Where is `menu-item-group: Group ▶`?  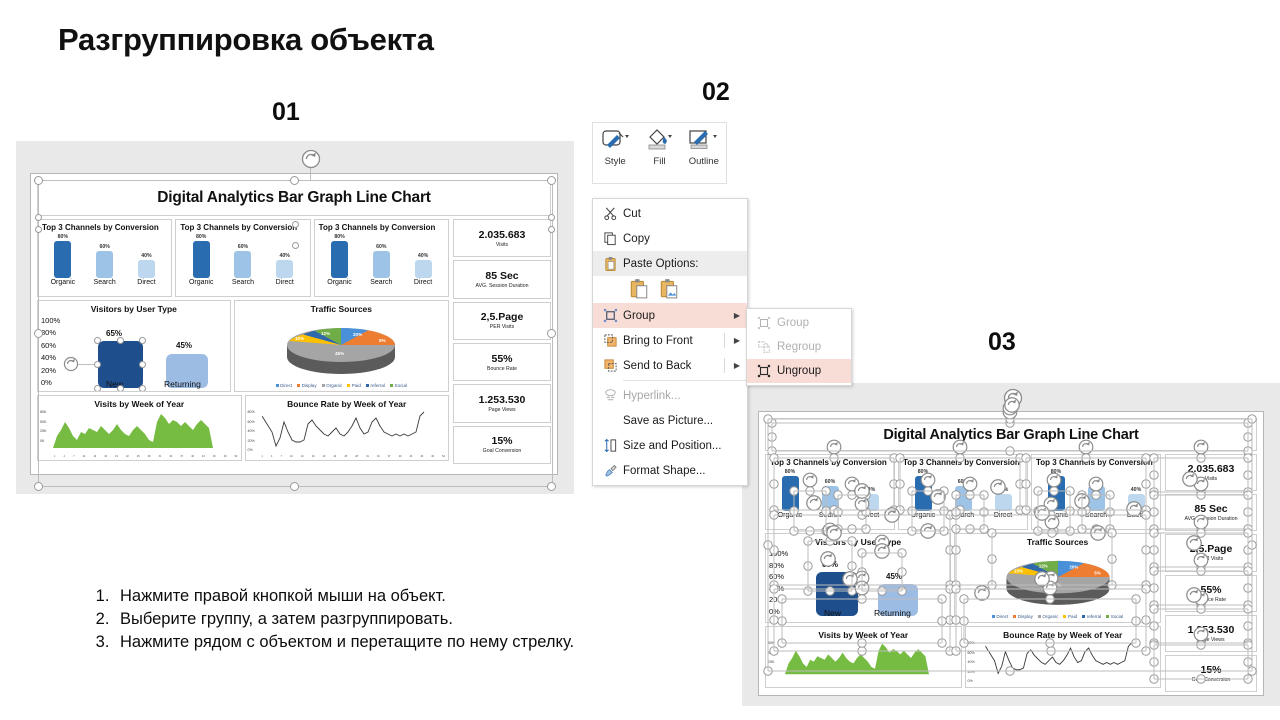
menu-item-group: Group ▶ is located at coordinates (670, 315).